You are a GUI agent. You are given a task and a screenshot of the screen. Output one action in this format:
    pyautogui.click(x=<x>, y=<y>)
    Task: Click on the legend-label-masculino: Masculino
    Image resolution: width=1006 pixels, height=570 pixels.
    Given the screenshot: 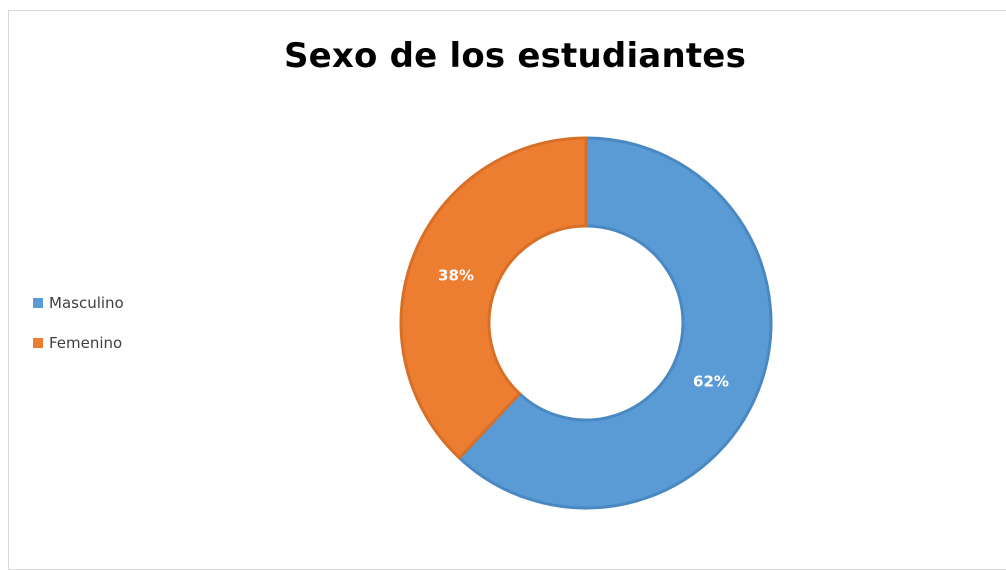 What is the action you would take?
    pyautogui.click(x=86, y=303)
    